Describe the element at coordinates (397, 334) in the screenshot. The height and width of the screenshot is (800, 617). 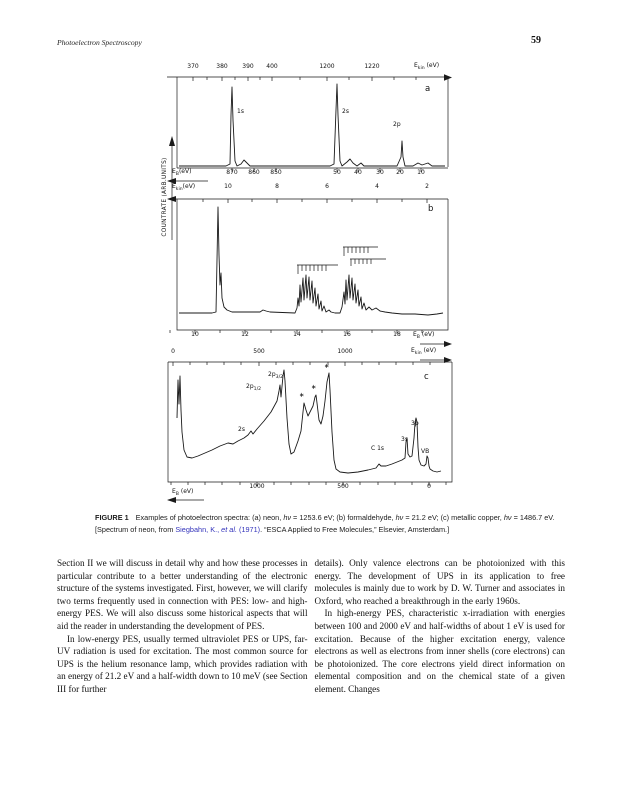
I see `tick-label: 18` at that location.